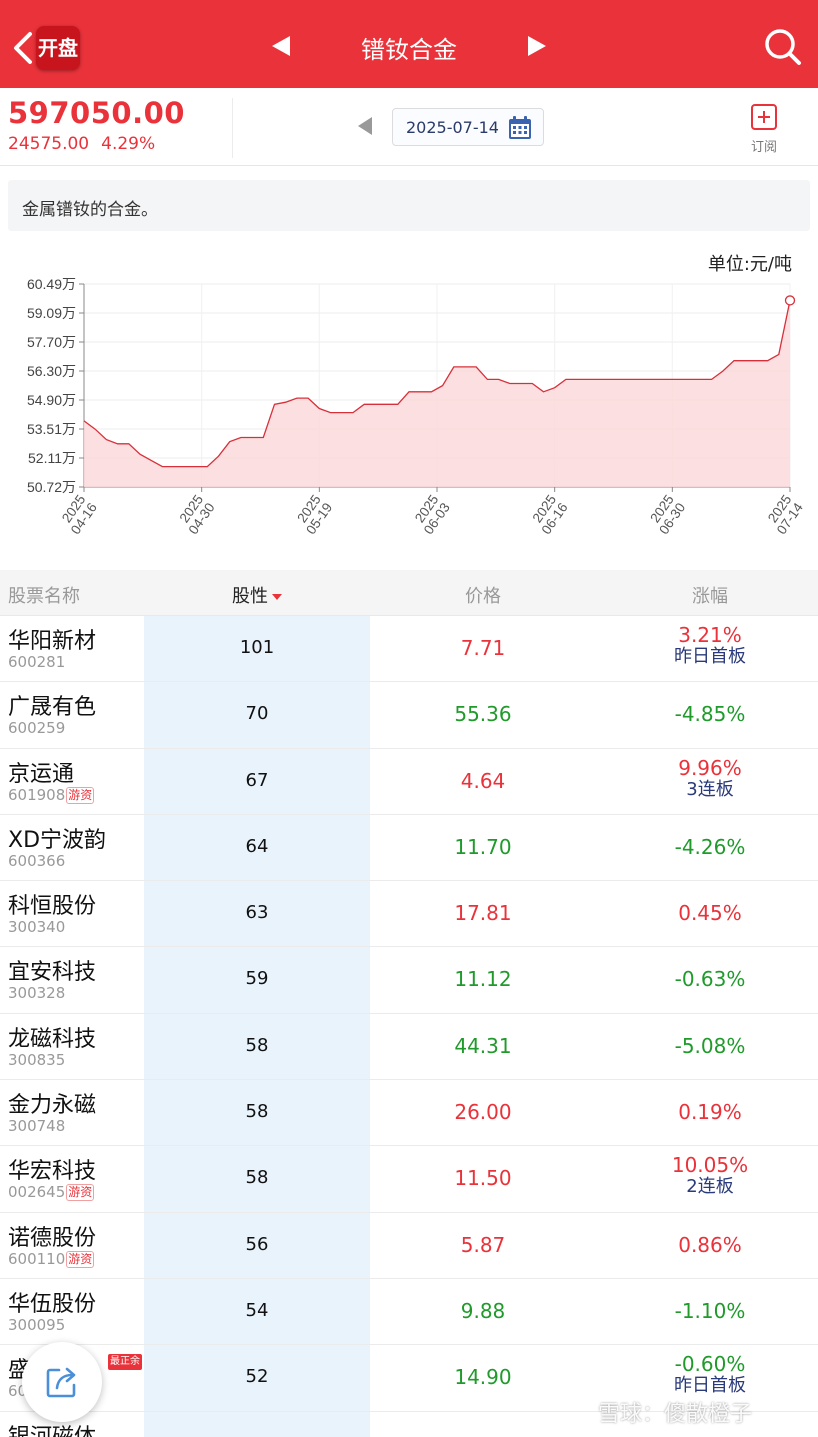 This screenshot has height=1437, width=818. What do you see at coordinates (87, 144) in the screenshot?
I see `price-change: 24575.00 4.29%` at bounding box center [87, 144].